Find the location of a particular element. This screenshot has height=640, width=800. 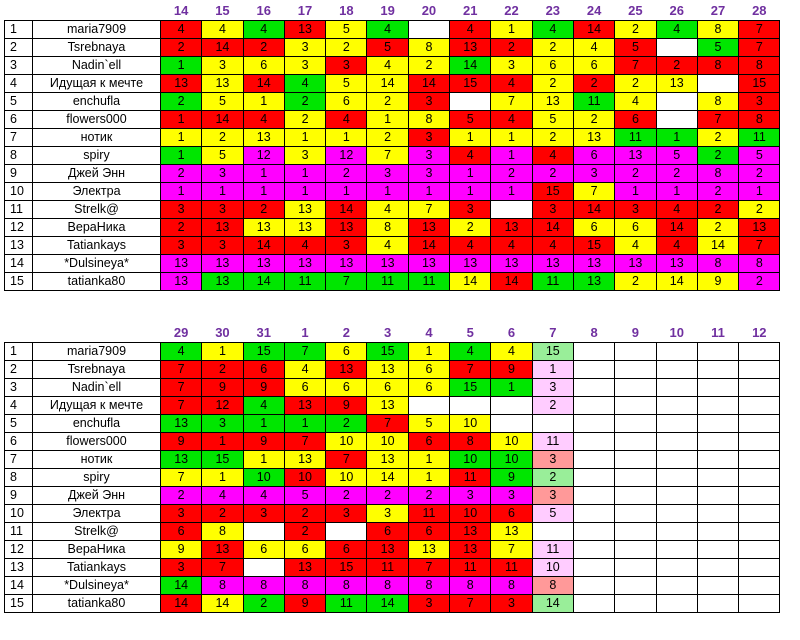

score-cell: 12 is located at coordinates (222, 405).